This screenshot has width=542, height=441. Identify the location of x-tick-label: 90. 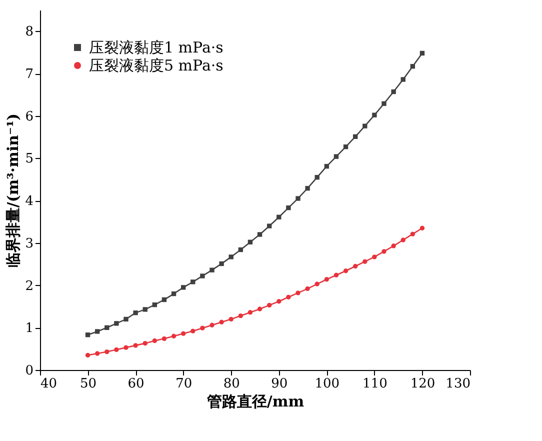
(279, 384).